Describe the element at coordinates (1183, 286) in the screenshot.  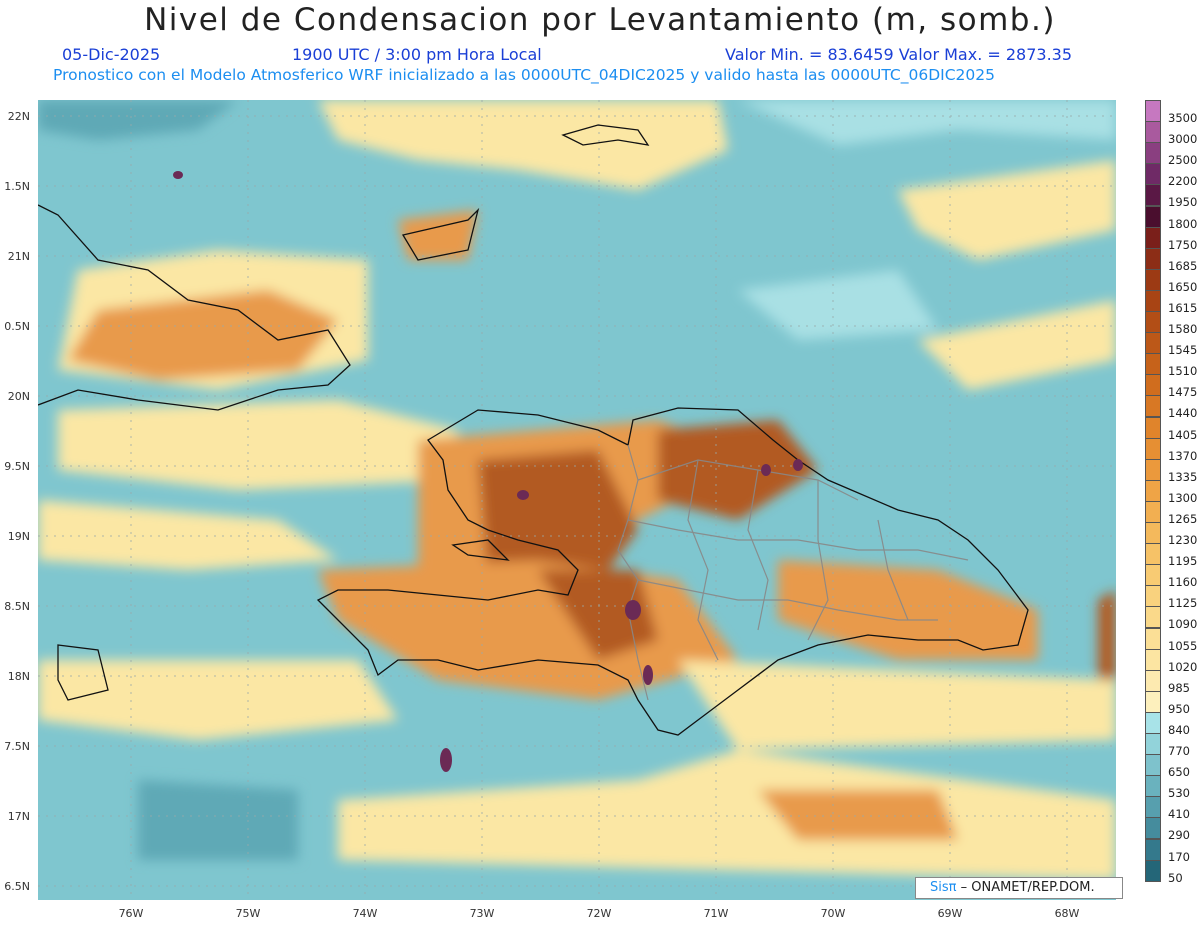
I see `colorbar-label: 1650` at that location.